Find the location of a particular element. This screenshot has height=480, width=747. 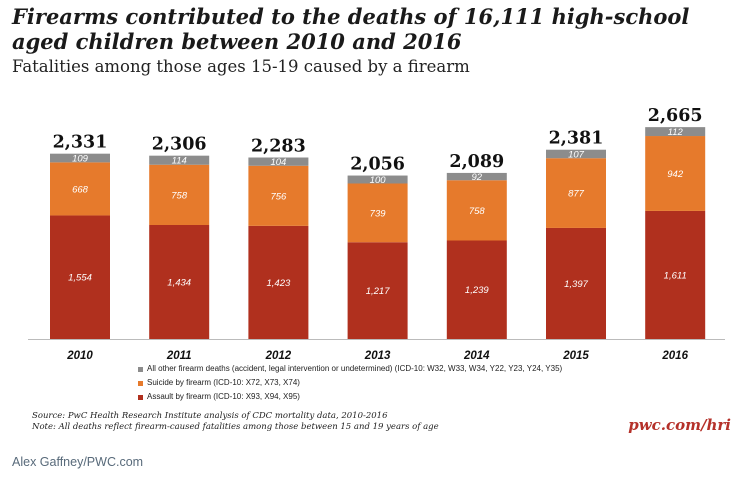

x-tick-label-2016: 2016 is located at coordinates (674, 356).